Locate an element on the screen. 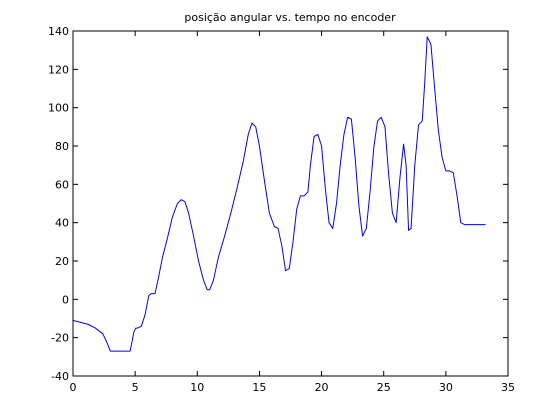 The width and height of the screenshot is (560, 420). y-tick-label: 0 is located at coordinates (65, 299).